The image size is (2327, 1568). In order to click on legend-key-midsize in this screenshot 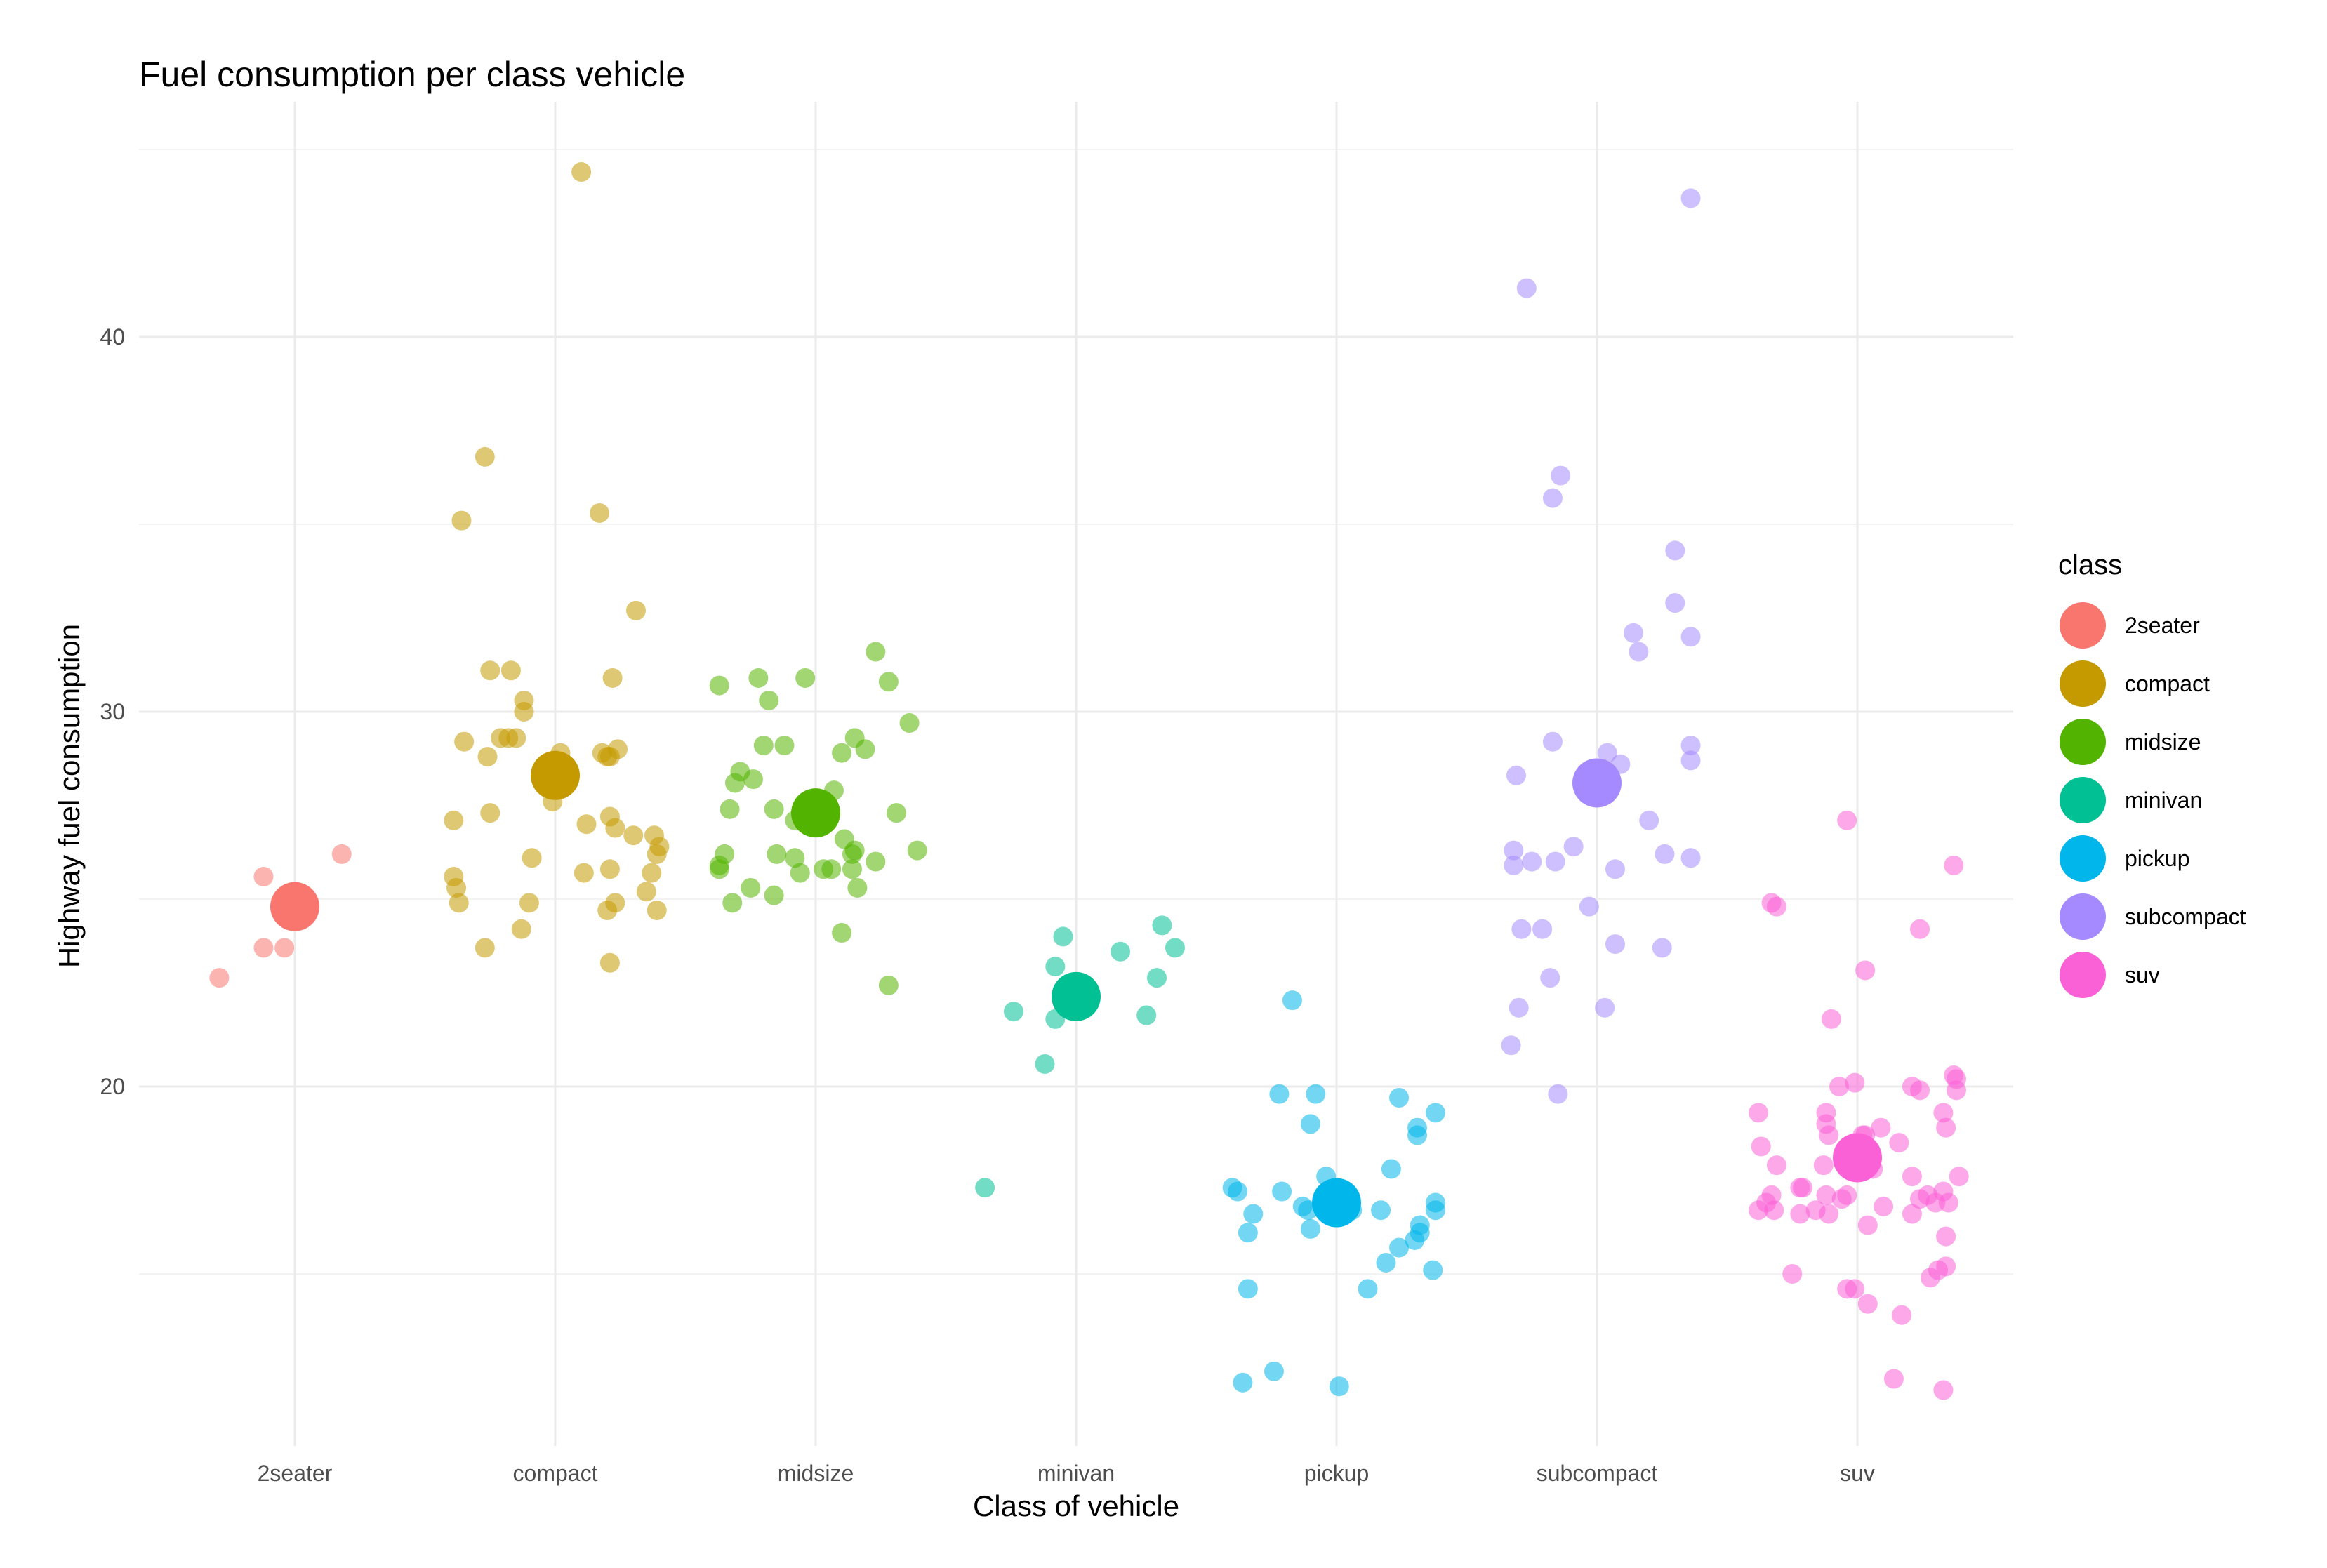, I will do `click(2083, 742)`.